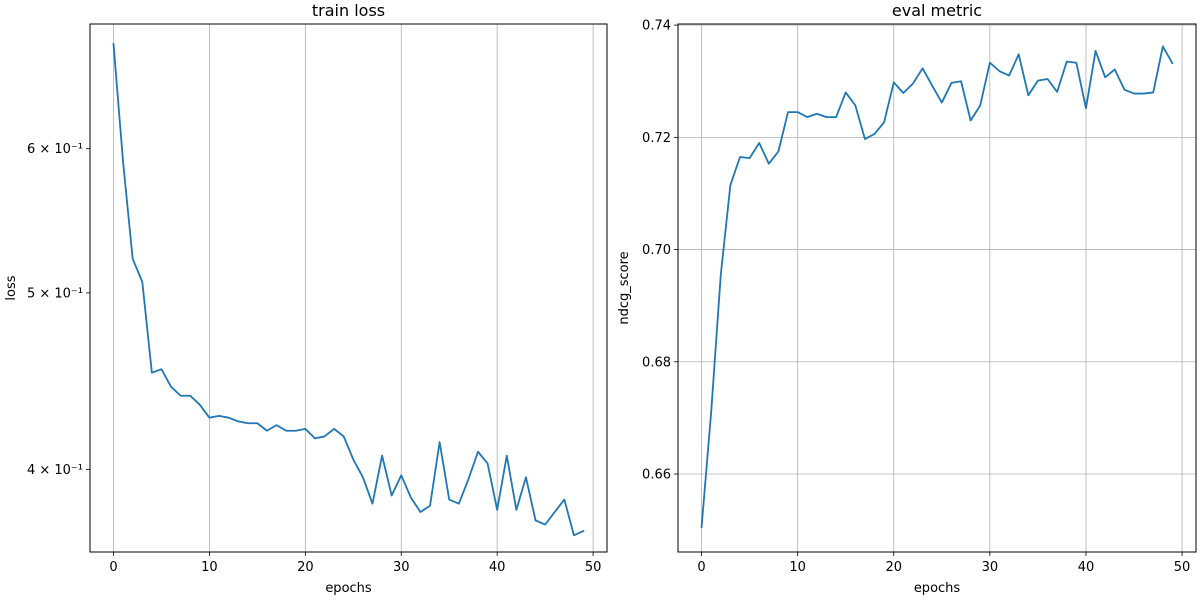 The height and width of the screenshot is (600, 1200). What do you see at coordinates (656, 138) in the screenshot?
I see `y-tick-label: 0.72` at bounding box center [656, 138].